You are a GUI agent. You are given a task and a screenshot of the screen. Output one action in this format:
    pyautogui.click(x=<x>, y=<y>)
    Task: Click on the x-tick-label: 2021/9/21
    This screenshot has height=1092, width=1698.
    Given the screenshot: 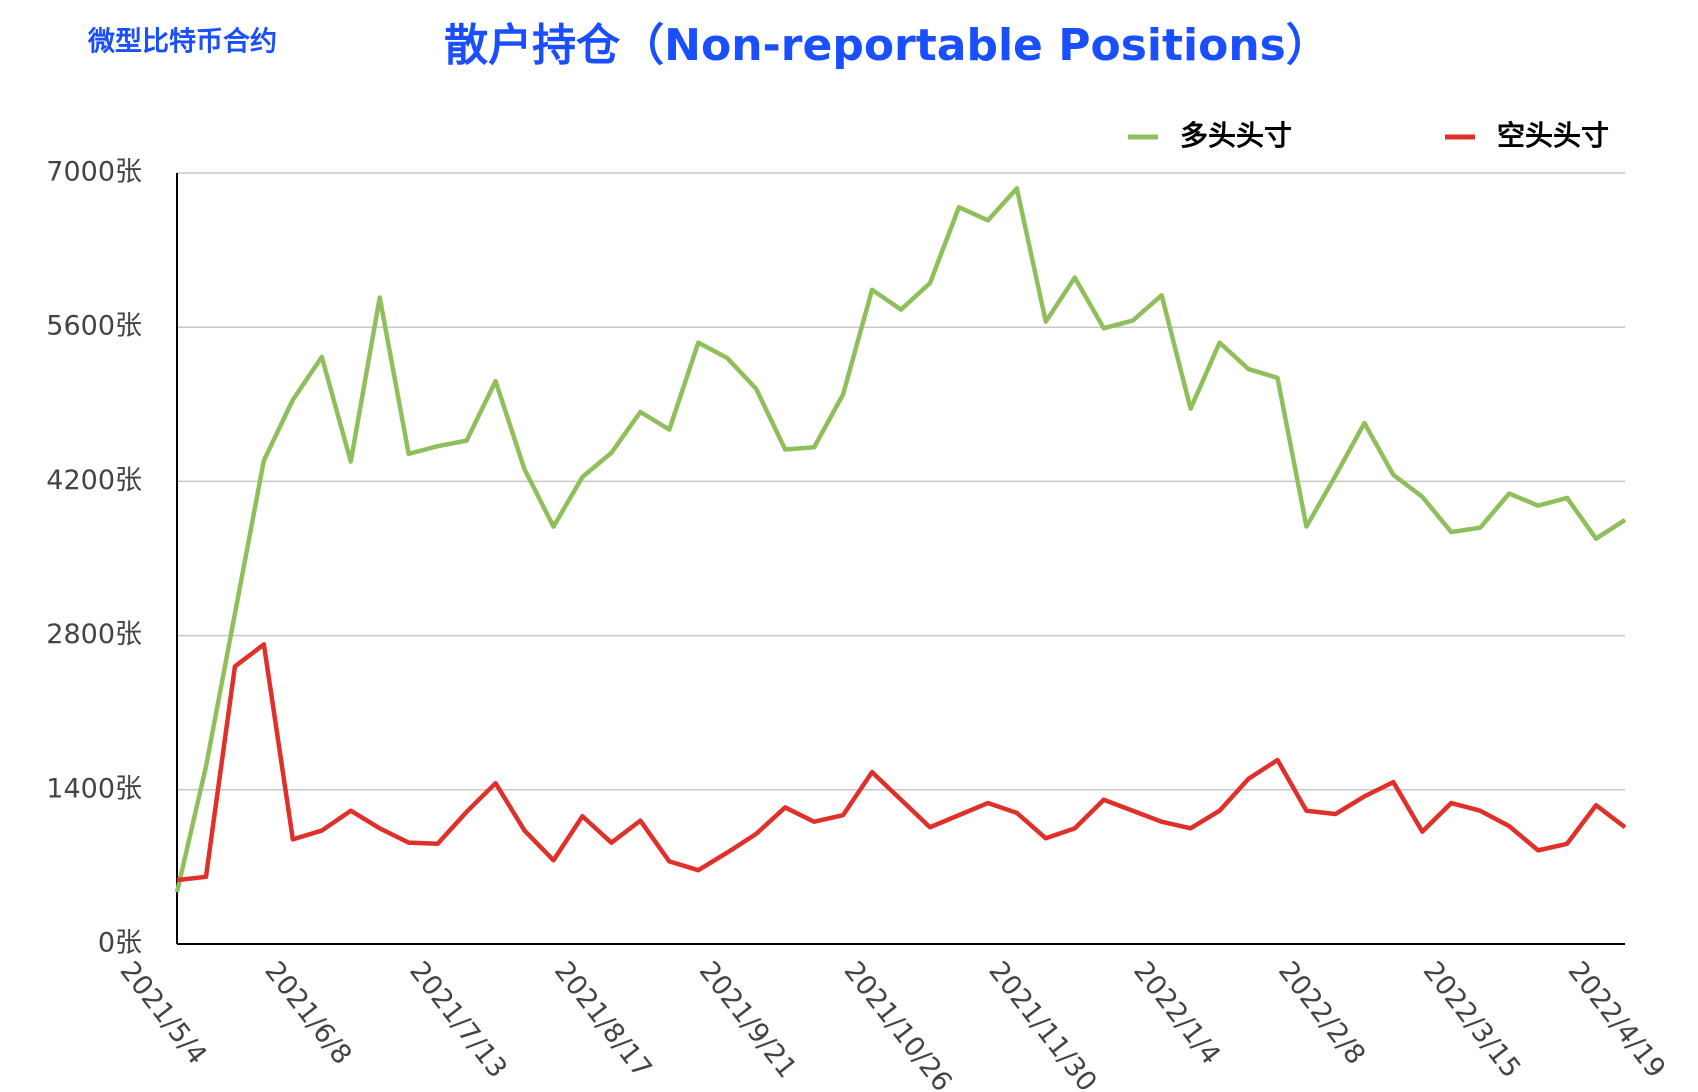 What is the action you would take?
    pyautogui.click(x=748, y=1020)
    